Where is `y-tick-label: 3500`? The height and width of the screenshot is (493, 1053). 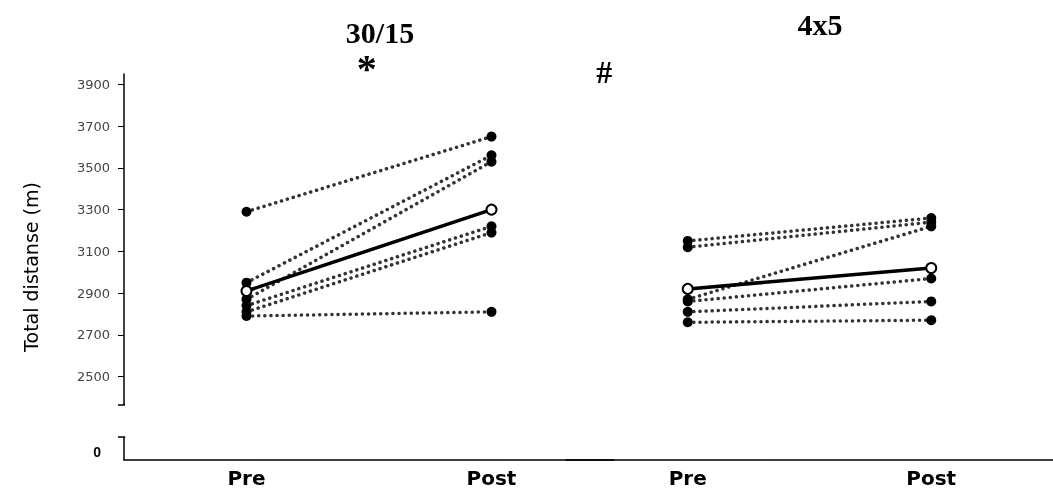
y-tick-label: 3500 is located at coordinates (93, 168).